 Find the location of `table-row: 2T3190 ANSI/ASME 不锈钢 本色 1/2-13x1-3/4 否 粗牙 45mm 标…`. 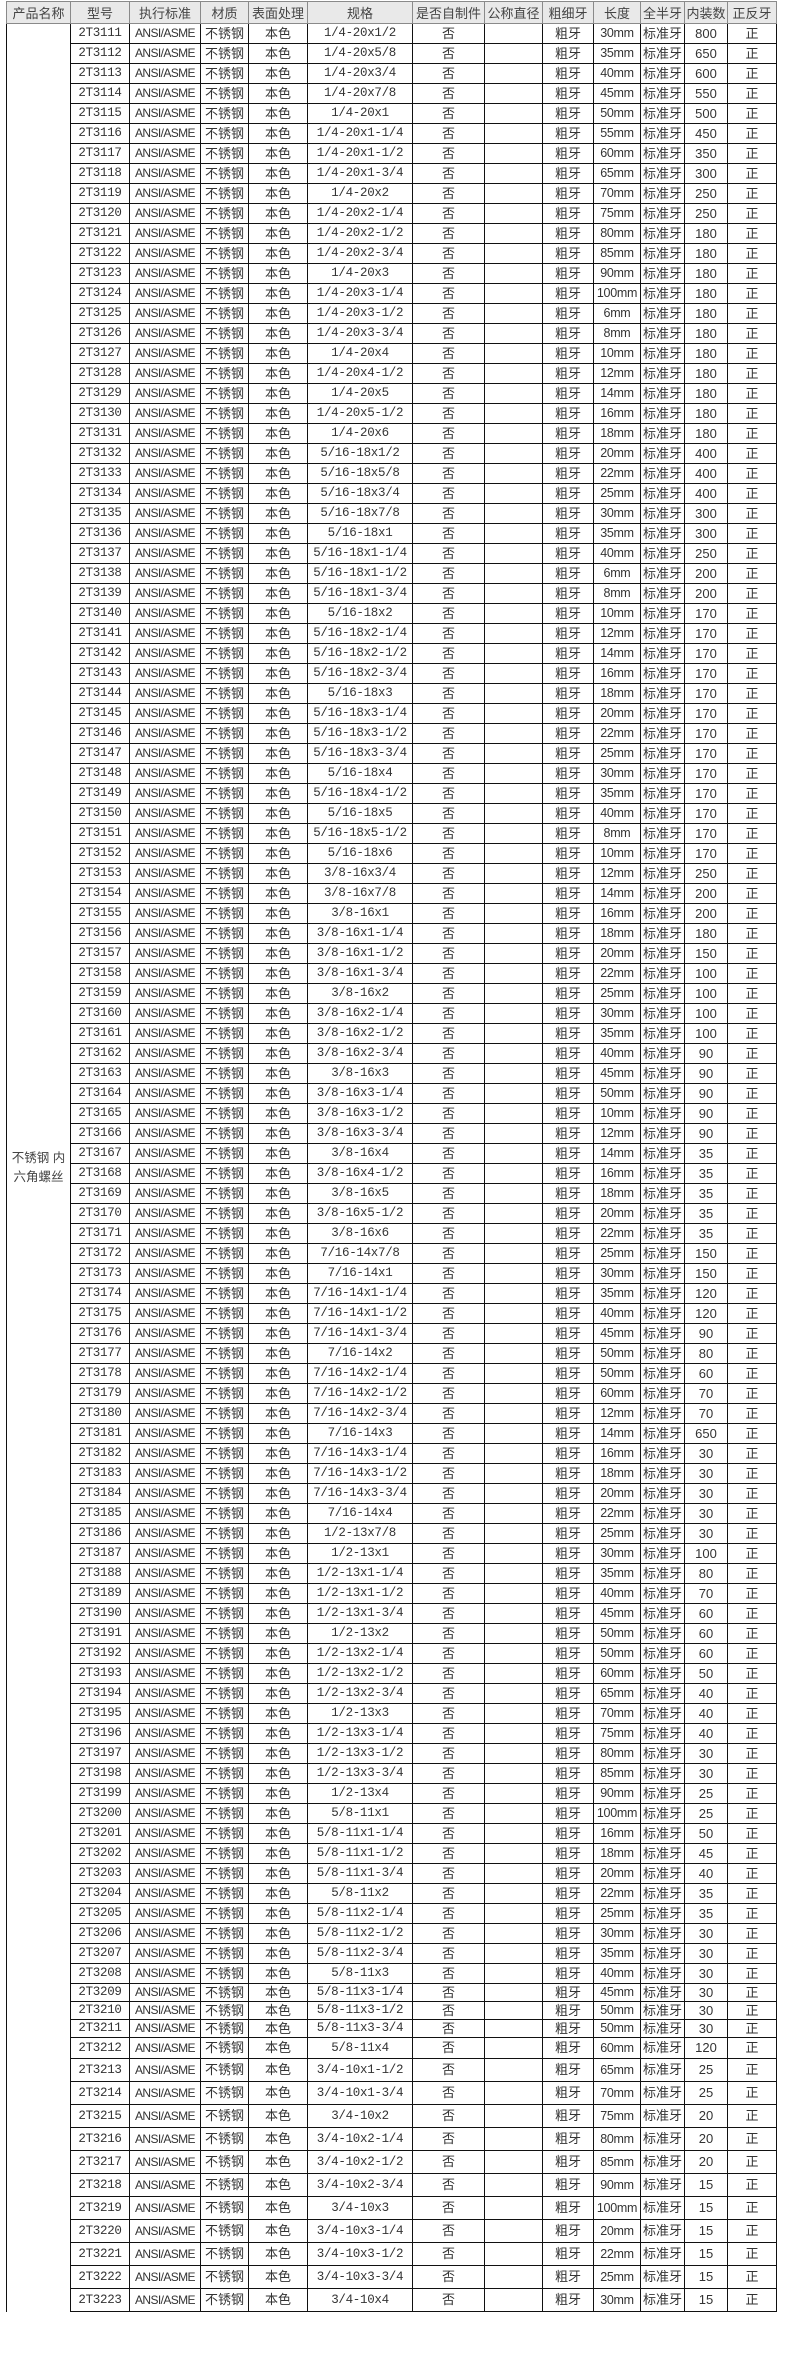

table-row: 2T3190 ANSI/ASME 不锈钢 本色 1/2-13x1-3/4 否 粗牙 45mm 标… is located at coordinates (392, 1613).